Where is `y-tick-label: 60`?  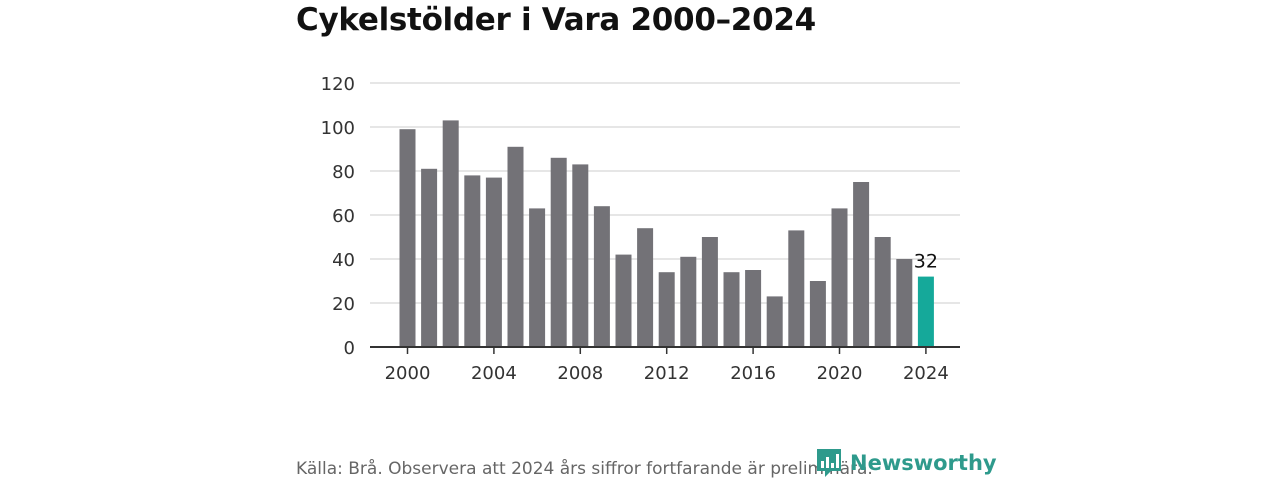 y-tick-label: 60 is located at coordinates (343, 216).